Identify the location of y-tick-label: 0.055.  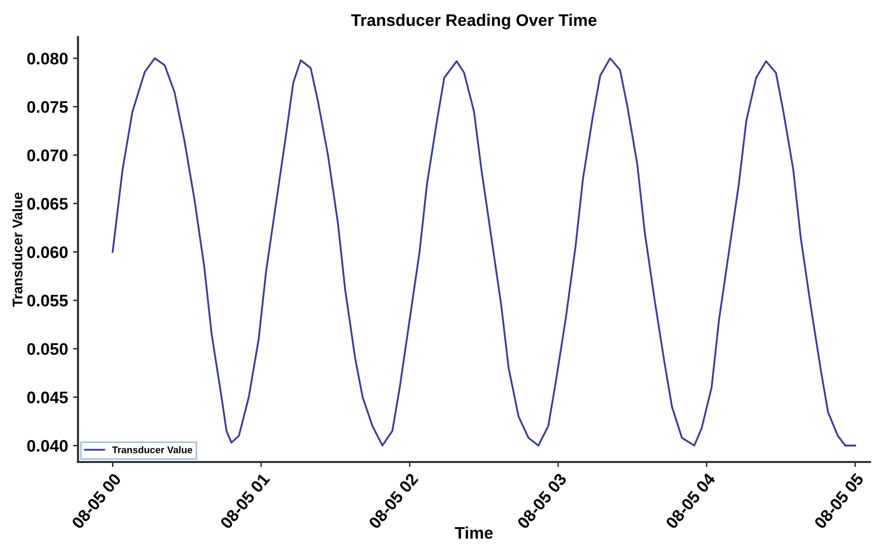
(47, 300).